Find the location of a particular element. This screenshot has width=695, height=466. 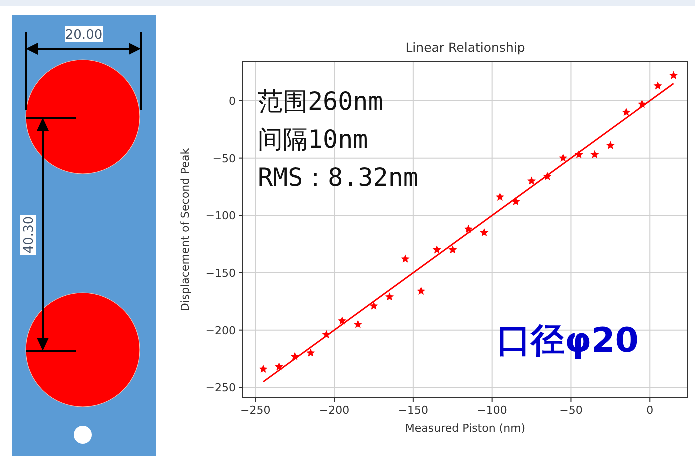

y-tick-label: −150 is located at coordinates (221, 273).